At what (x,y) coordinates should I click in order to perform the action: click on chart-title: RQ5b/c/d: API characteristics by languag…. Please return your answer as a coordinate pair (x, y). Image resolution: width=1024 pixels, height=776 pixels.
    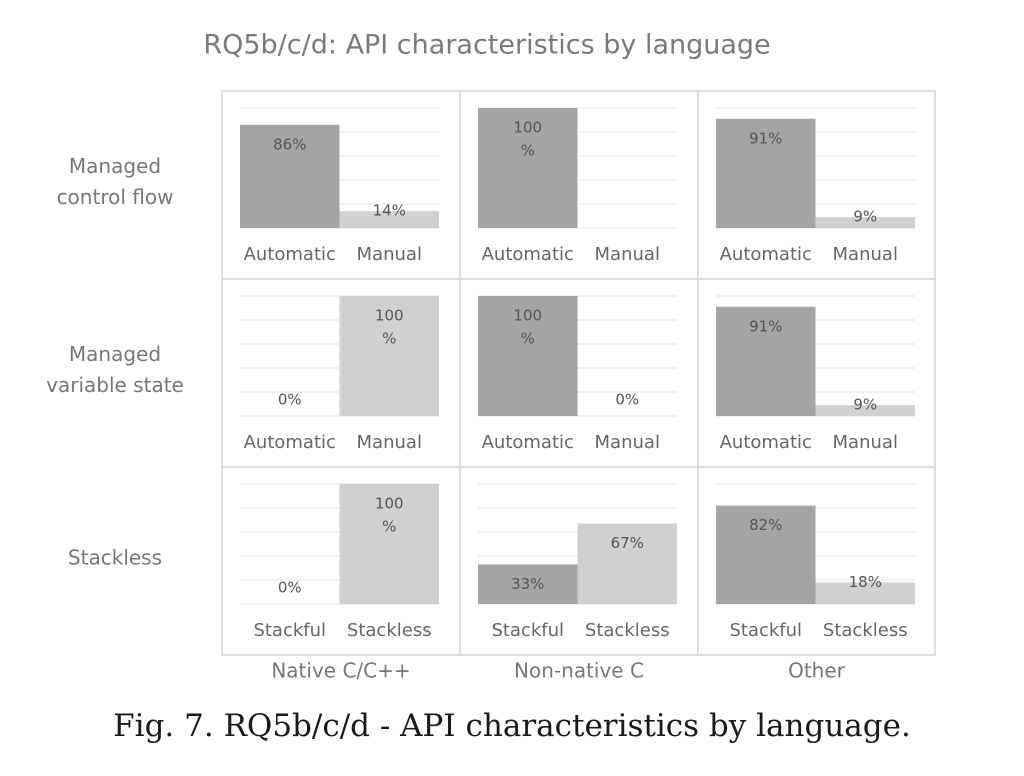
    Looking at the image, I should click on (486, 45).